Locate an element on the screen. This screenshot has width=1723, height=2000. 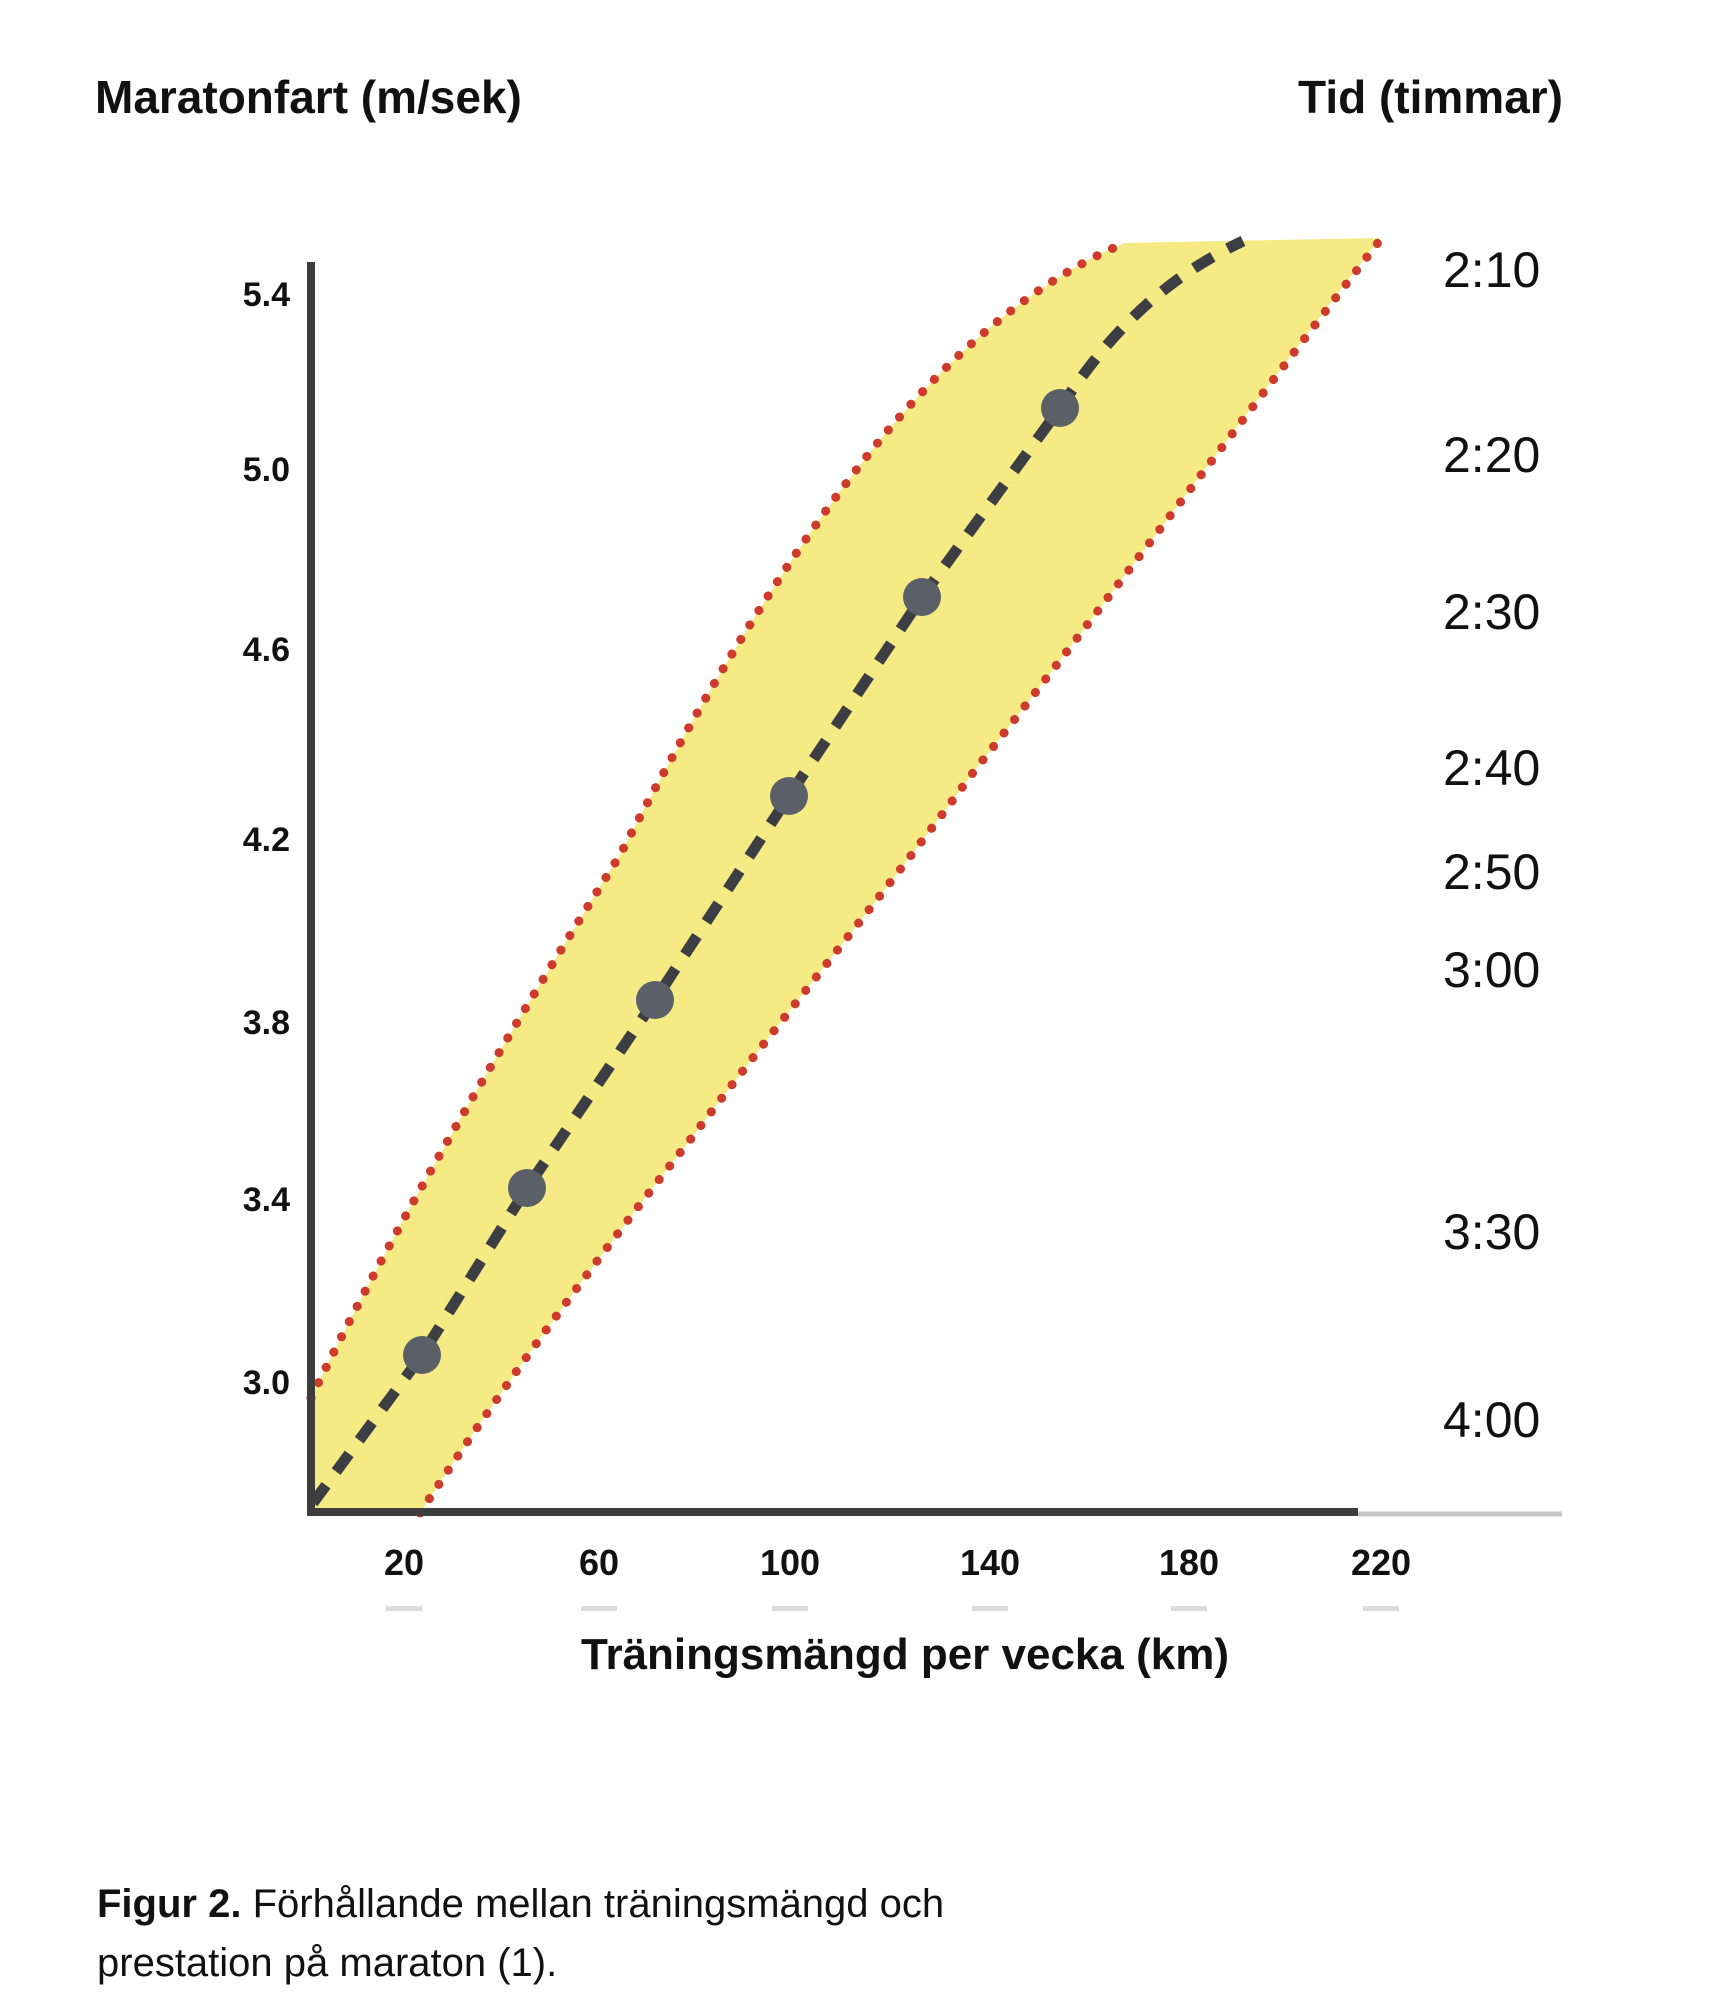
caption-label: Figur 2. is located at coordinates (169, 1904).